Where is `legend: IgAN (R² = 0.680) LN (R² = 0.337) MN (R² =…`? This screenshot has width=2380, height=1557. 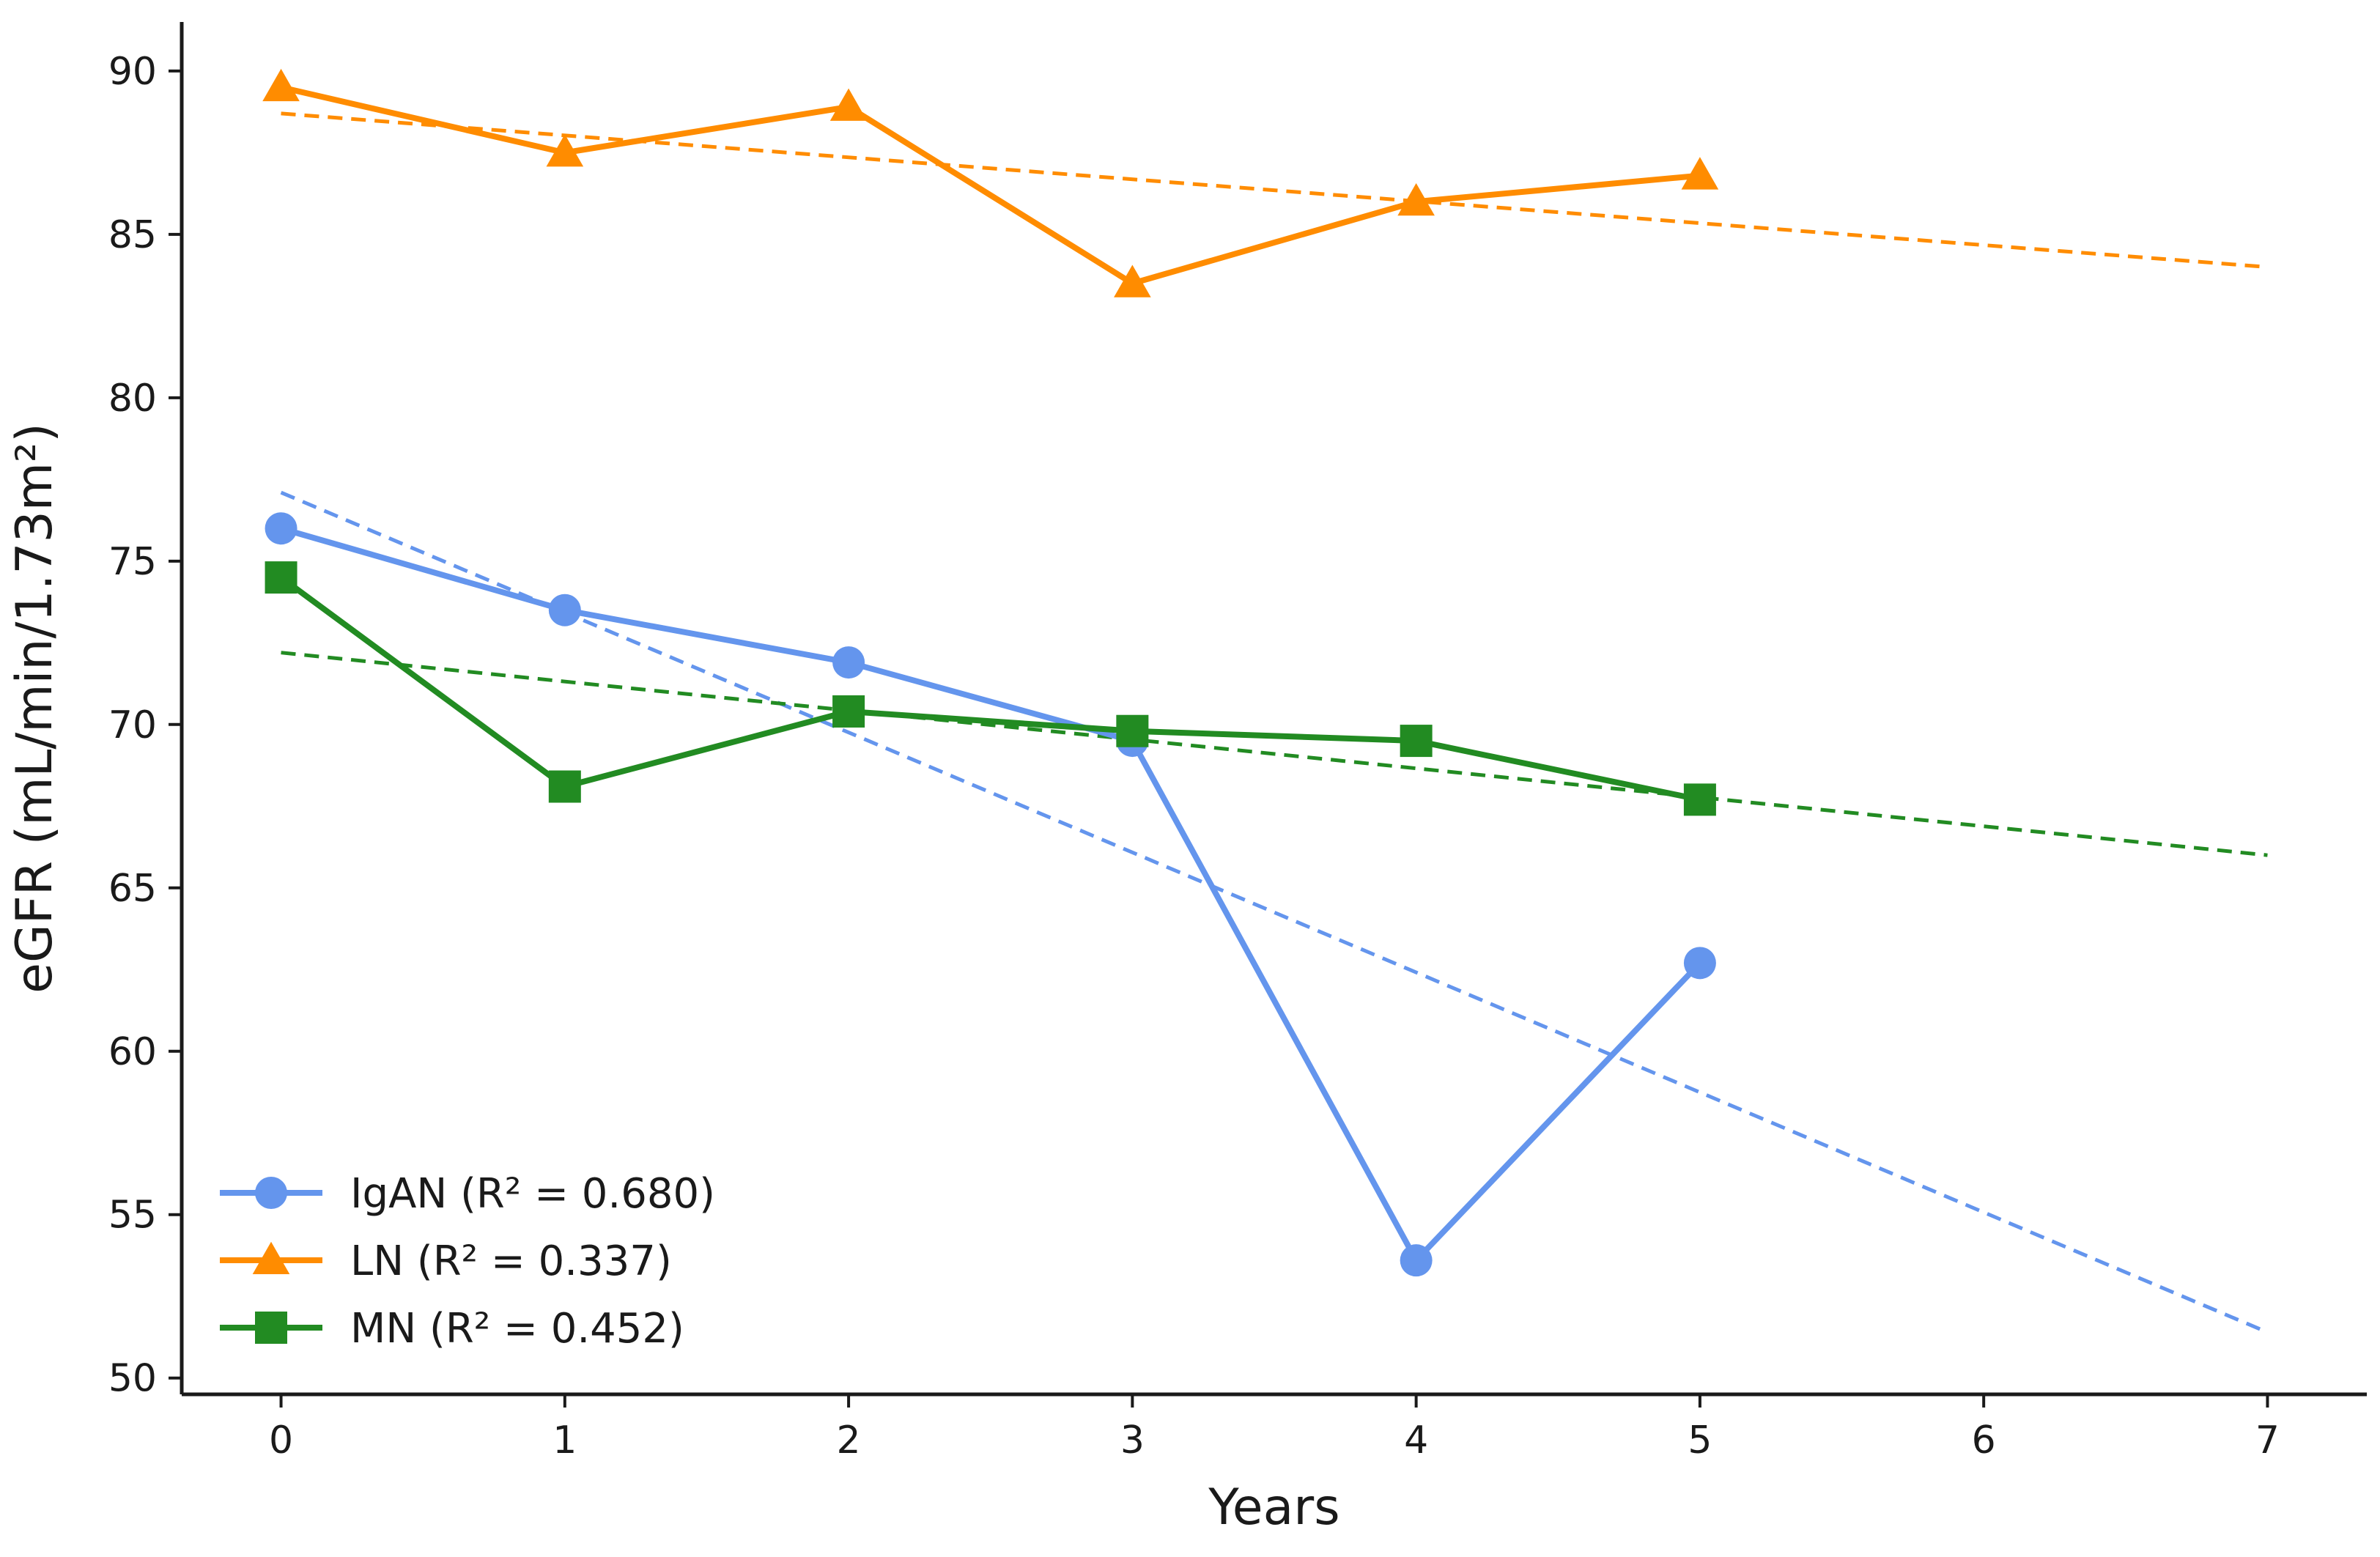
legend: IgAN (R² = 0.680) LN (R² = 0.337) MN (R² =… is located at coordinates (467, 1261).